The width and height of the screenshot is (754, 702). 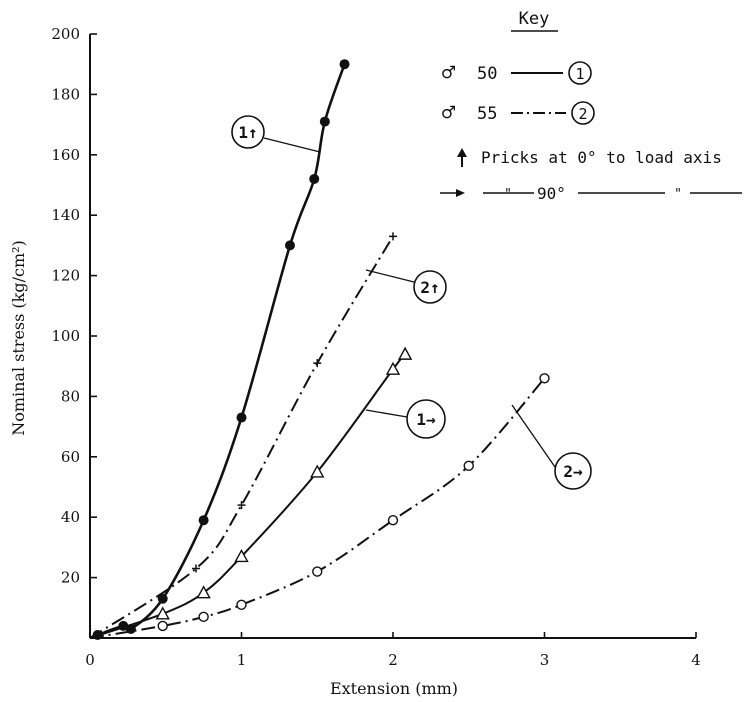 What do you see at coordinates (462, 157) in the screenshot?
I see `arrow-up-icon` at bounding box center [462, 157].